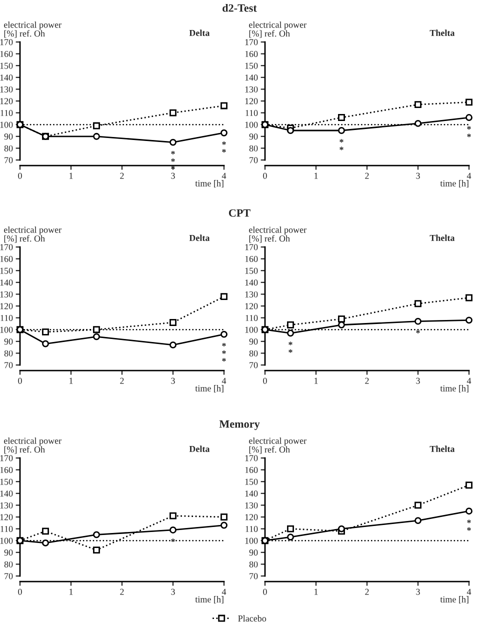  Describe the element at coordinates (252, 618) in the screenshot. I see `legend-label: Placebo` at that location.